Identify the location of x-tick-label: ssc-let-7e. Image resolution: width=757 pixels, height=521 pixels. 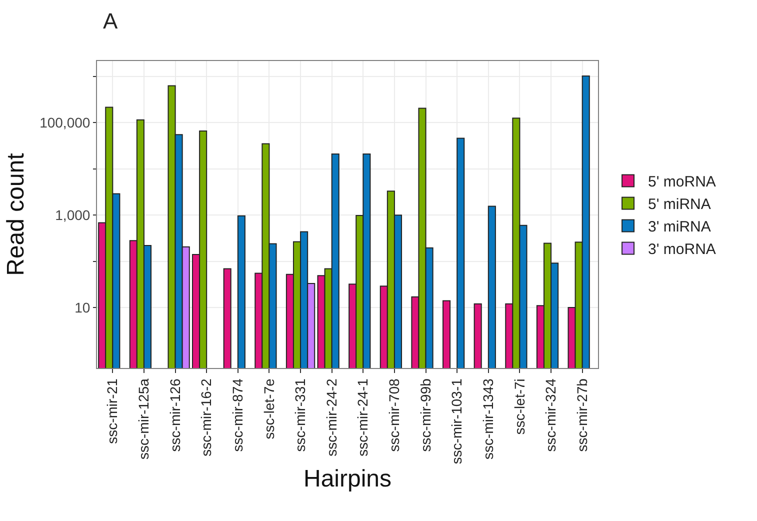
(268, 409).